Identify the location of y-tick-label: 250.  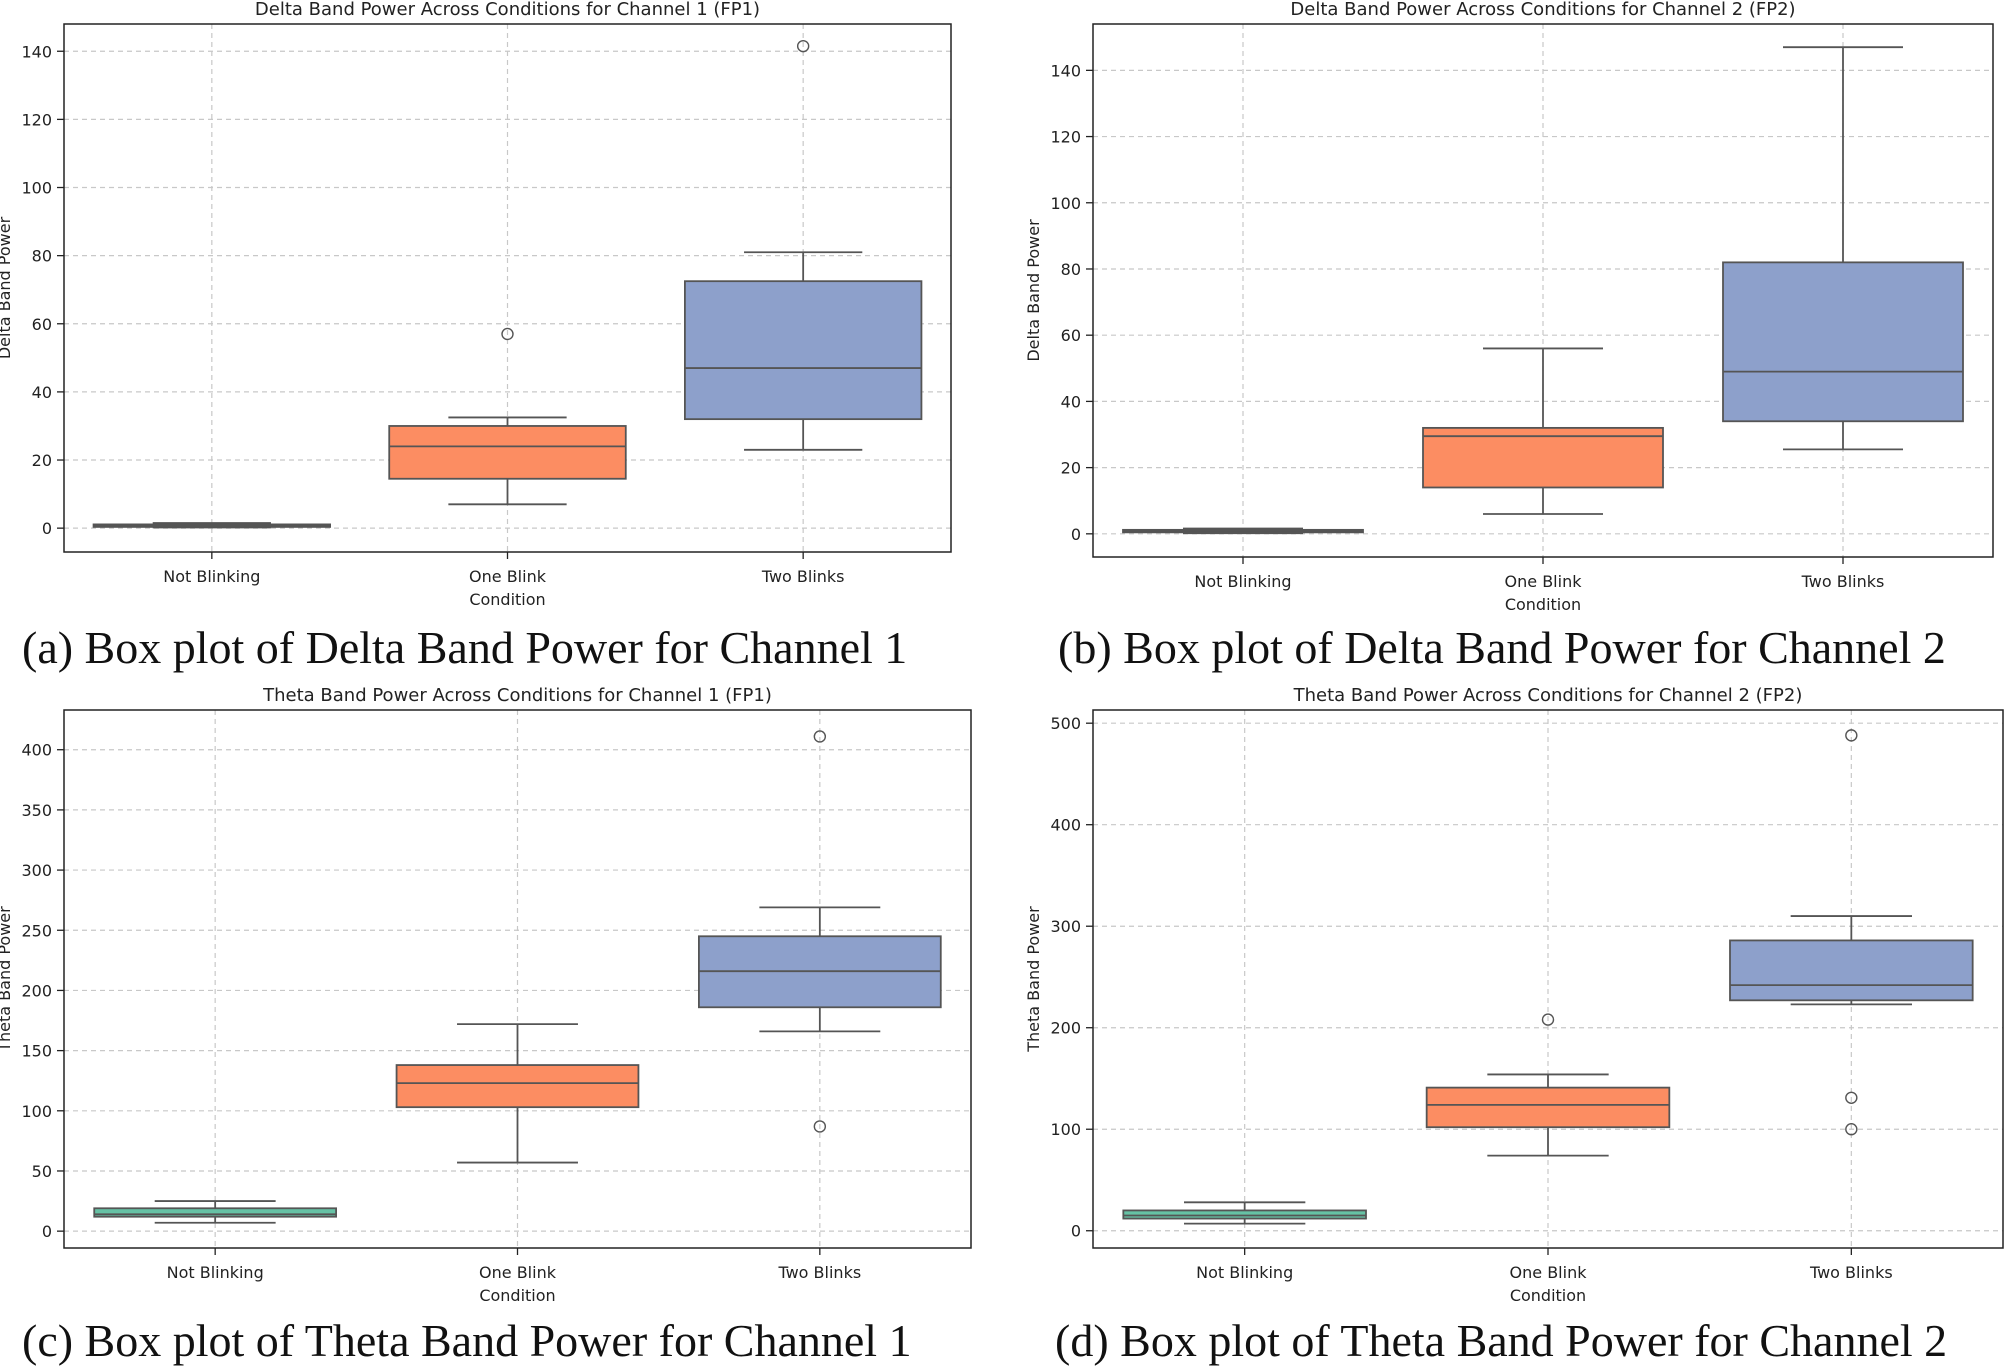
(36, 930).